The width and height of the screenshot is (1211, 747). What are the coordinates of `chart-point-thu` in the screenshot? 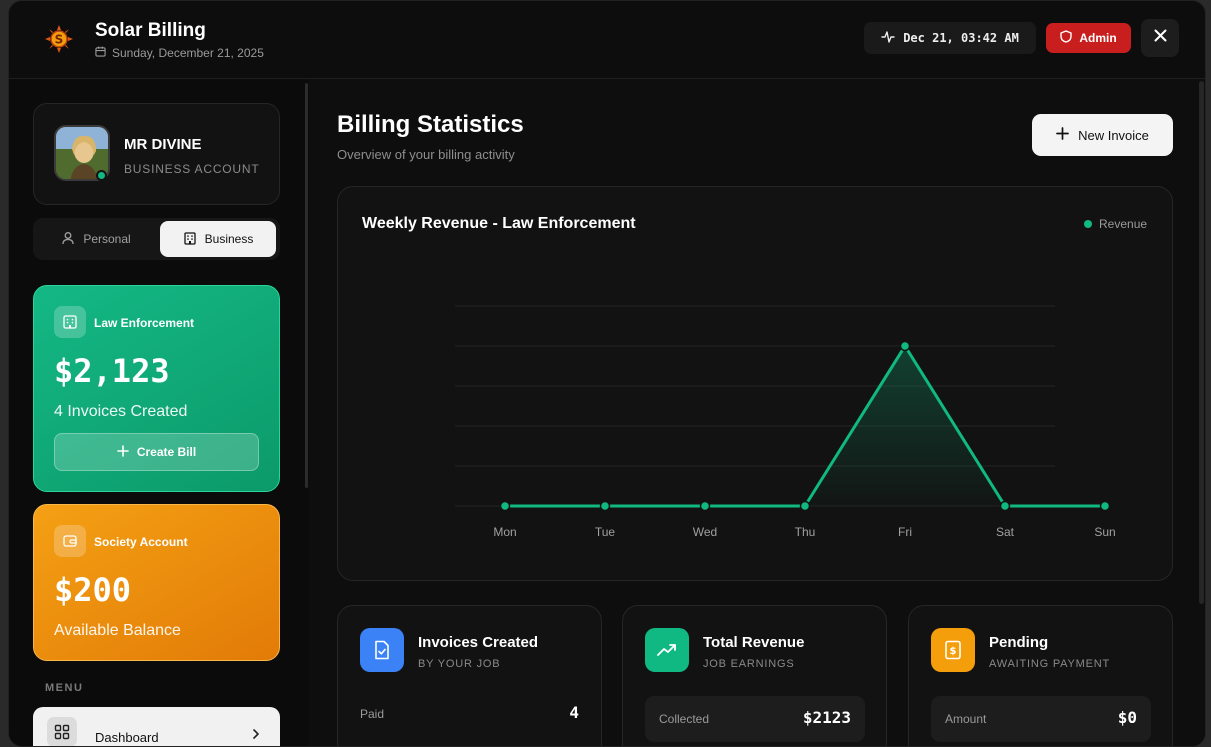 It's located at (805, 506).